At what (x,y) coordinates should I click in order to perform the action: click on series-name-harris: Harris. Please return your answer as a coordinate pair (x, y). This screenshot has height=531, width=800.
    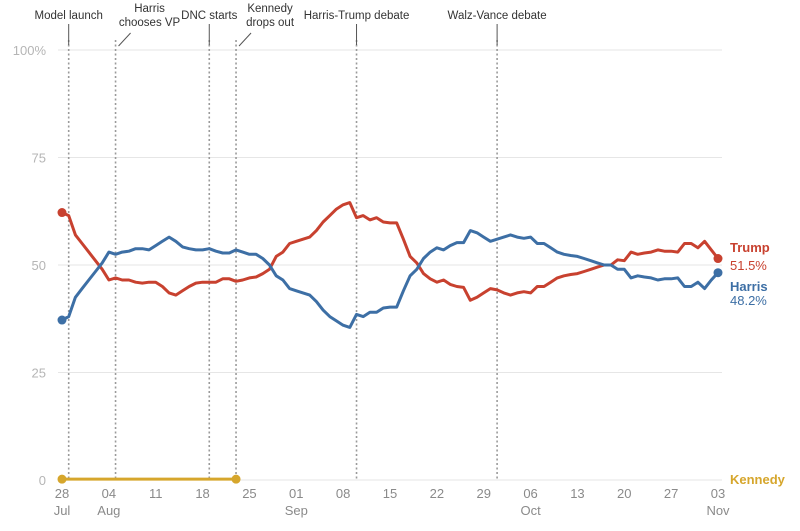
    Looking at the image, I should click on (749, 286).